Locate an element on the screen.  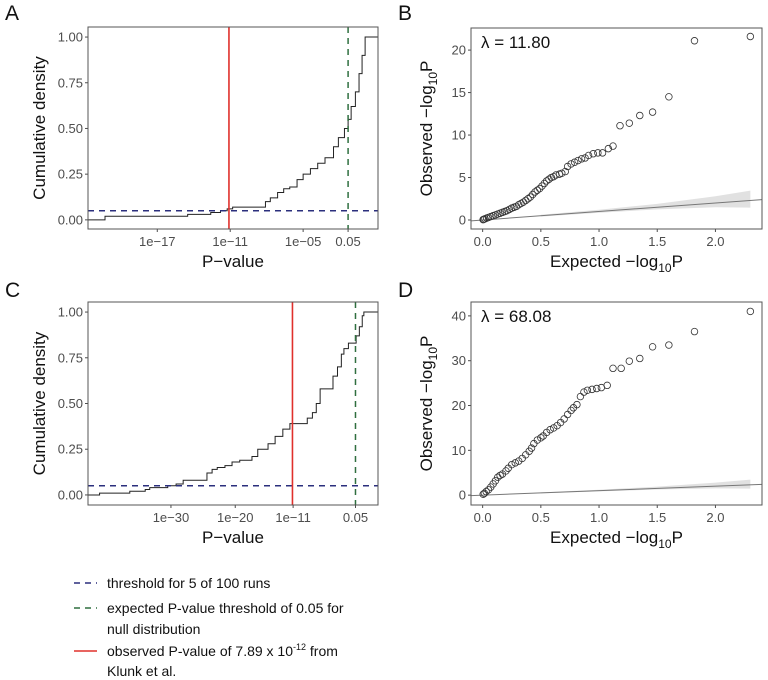
x-axis-label: Expected −log10P is located at coordinates (616, 263).